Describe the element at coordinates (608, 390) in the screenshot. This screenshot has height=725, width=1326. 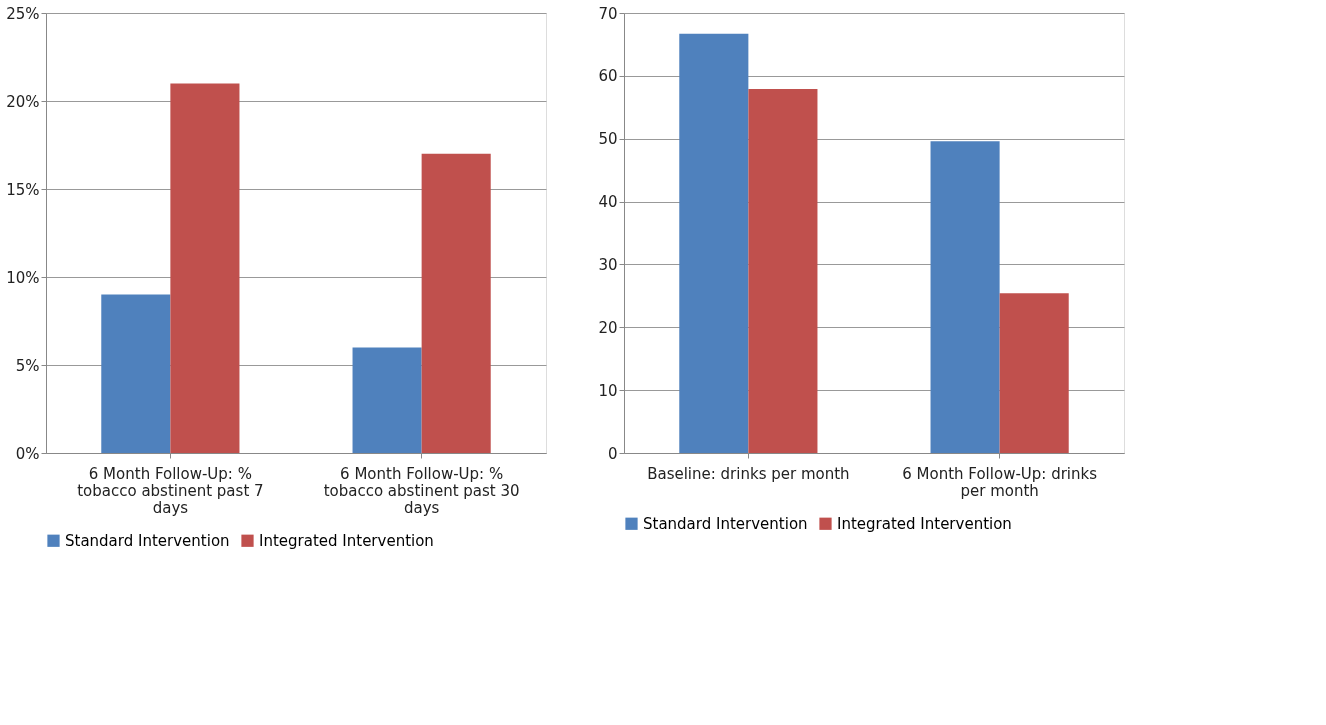
I see `y-tick-label: 10` at that location.